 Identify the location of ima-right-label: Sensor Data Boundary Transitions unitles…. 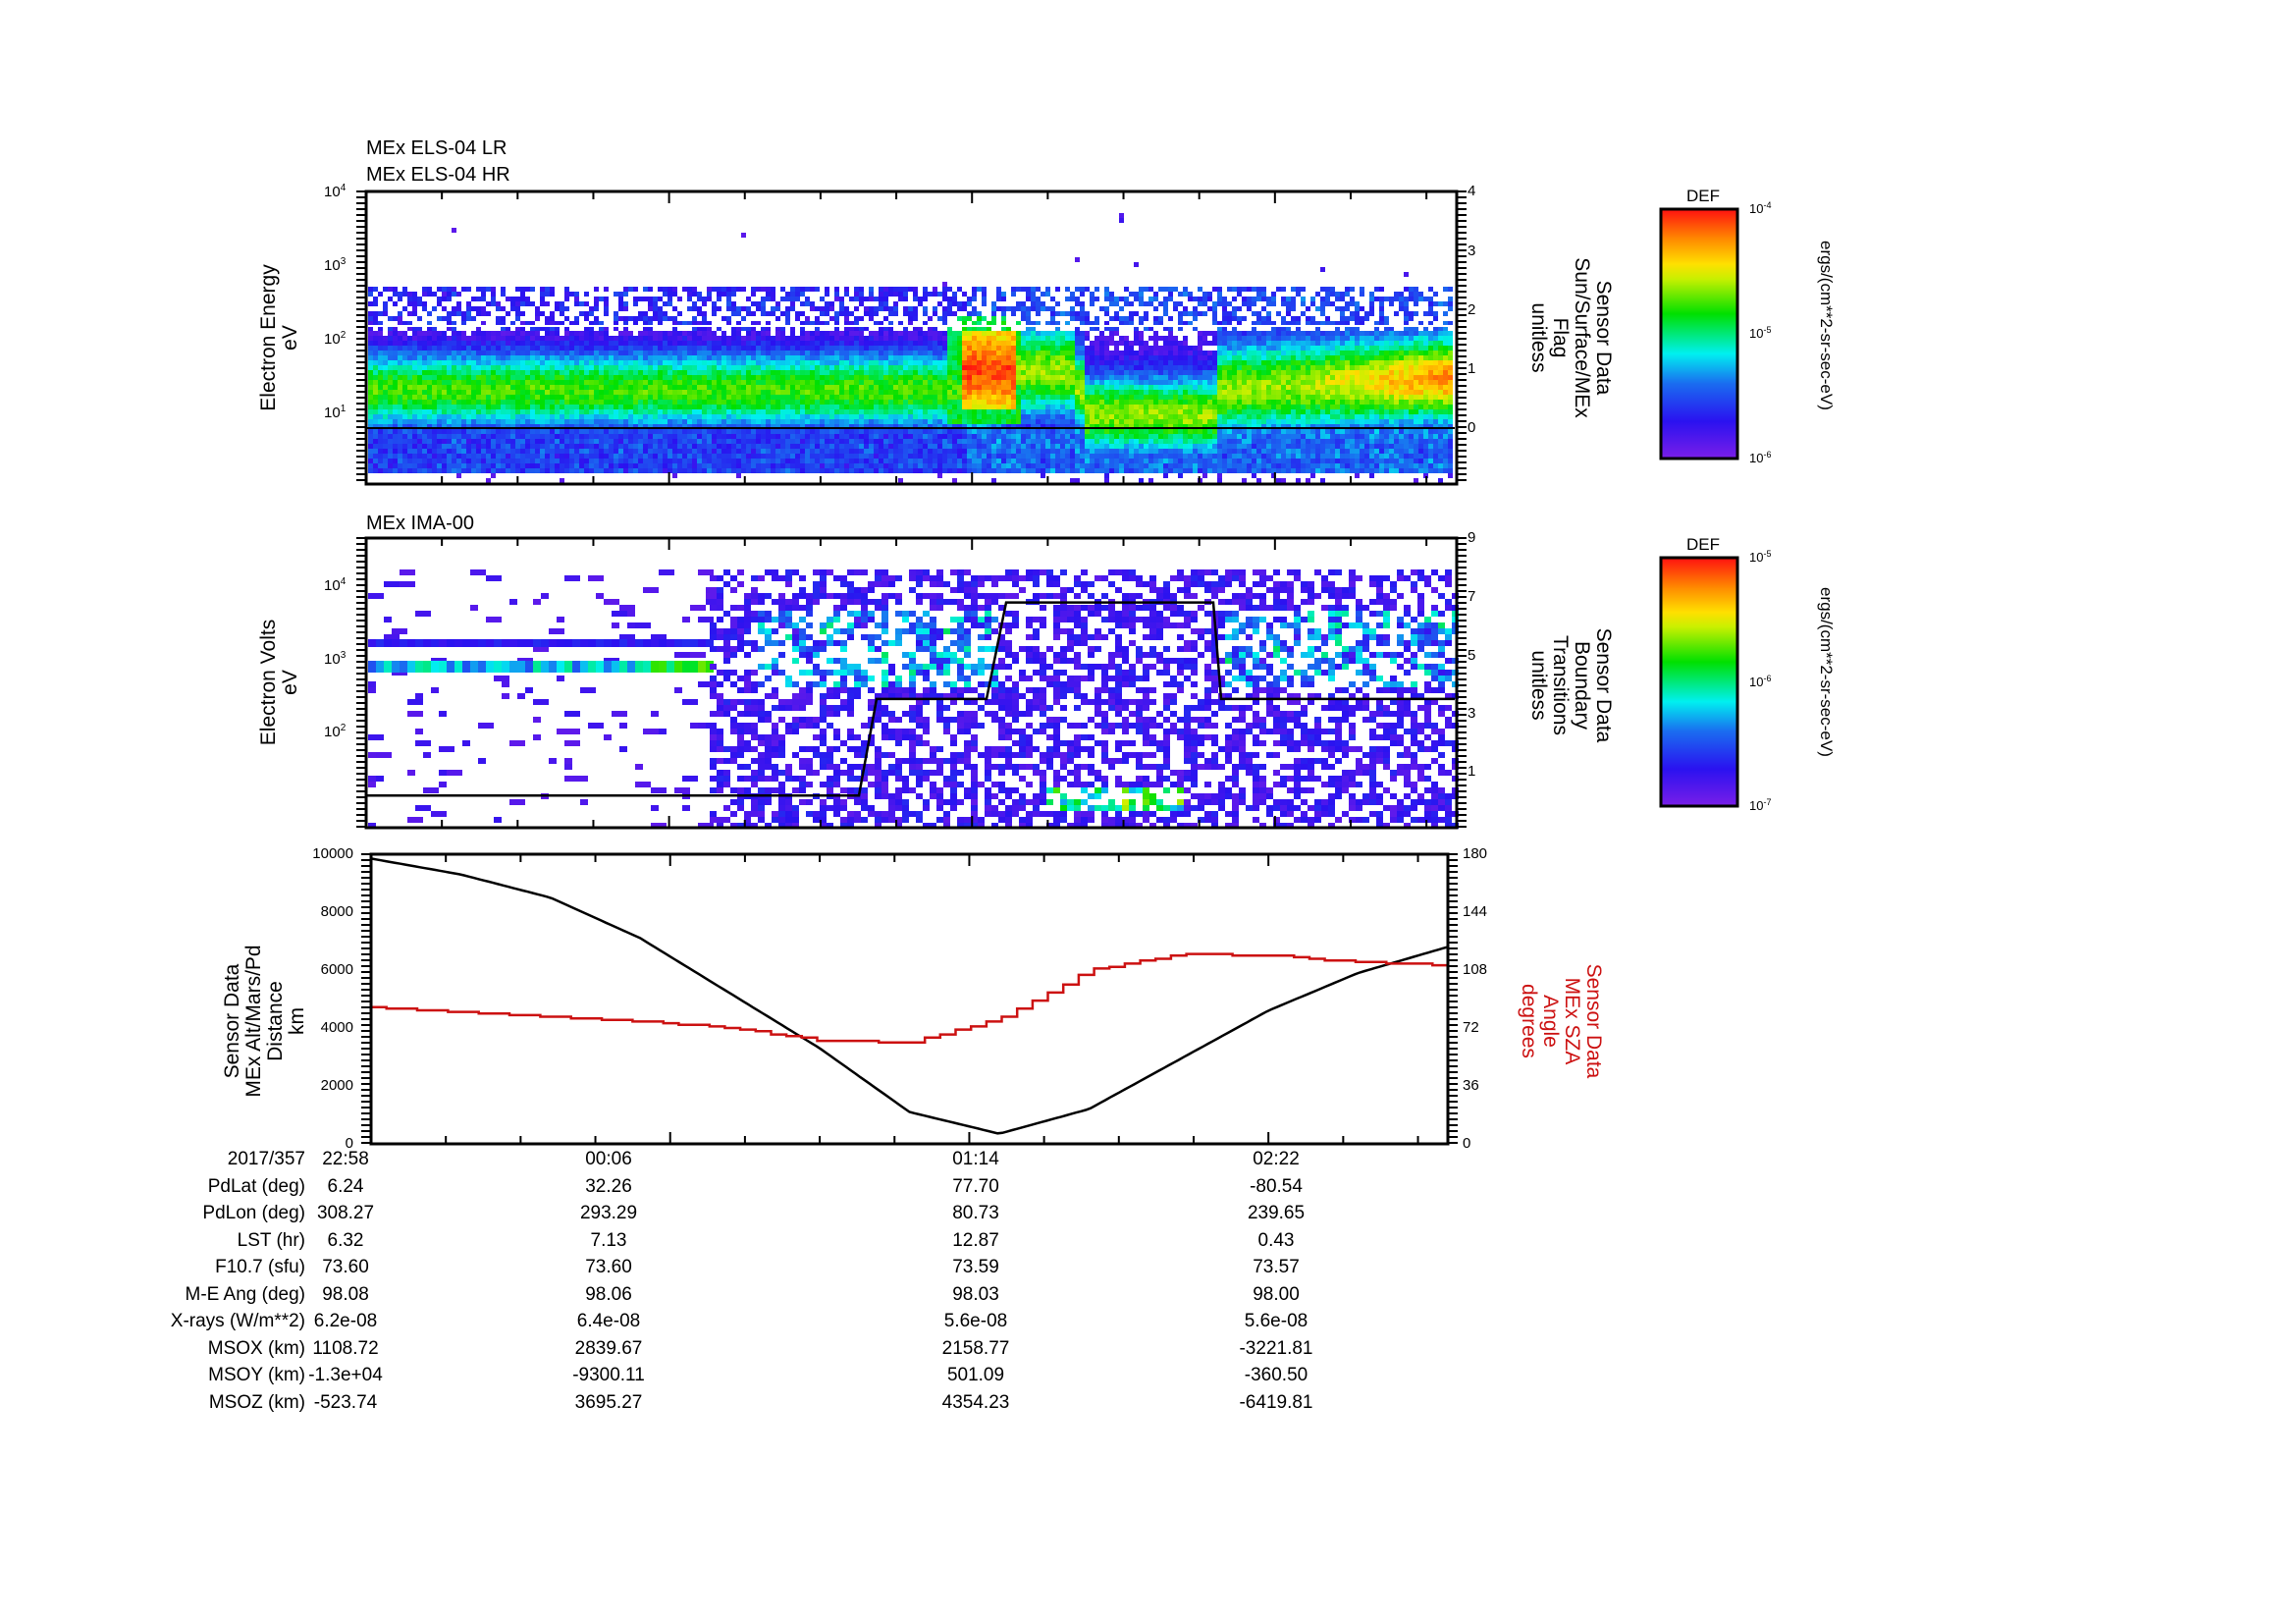
(1571, 685).